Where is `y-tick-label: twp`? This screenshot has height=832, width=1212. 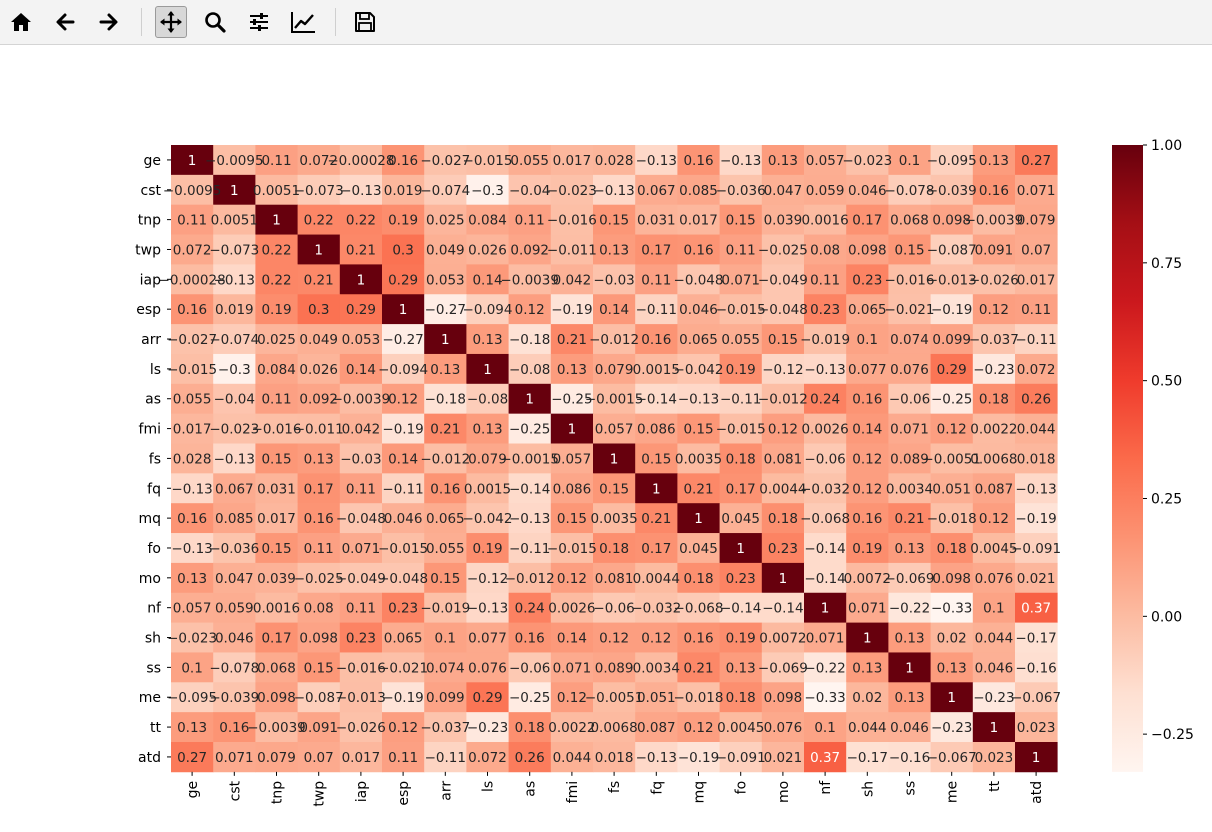 y-tick-label: twp is located at coordinates (148, 250).